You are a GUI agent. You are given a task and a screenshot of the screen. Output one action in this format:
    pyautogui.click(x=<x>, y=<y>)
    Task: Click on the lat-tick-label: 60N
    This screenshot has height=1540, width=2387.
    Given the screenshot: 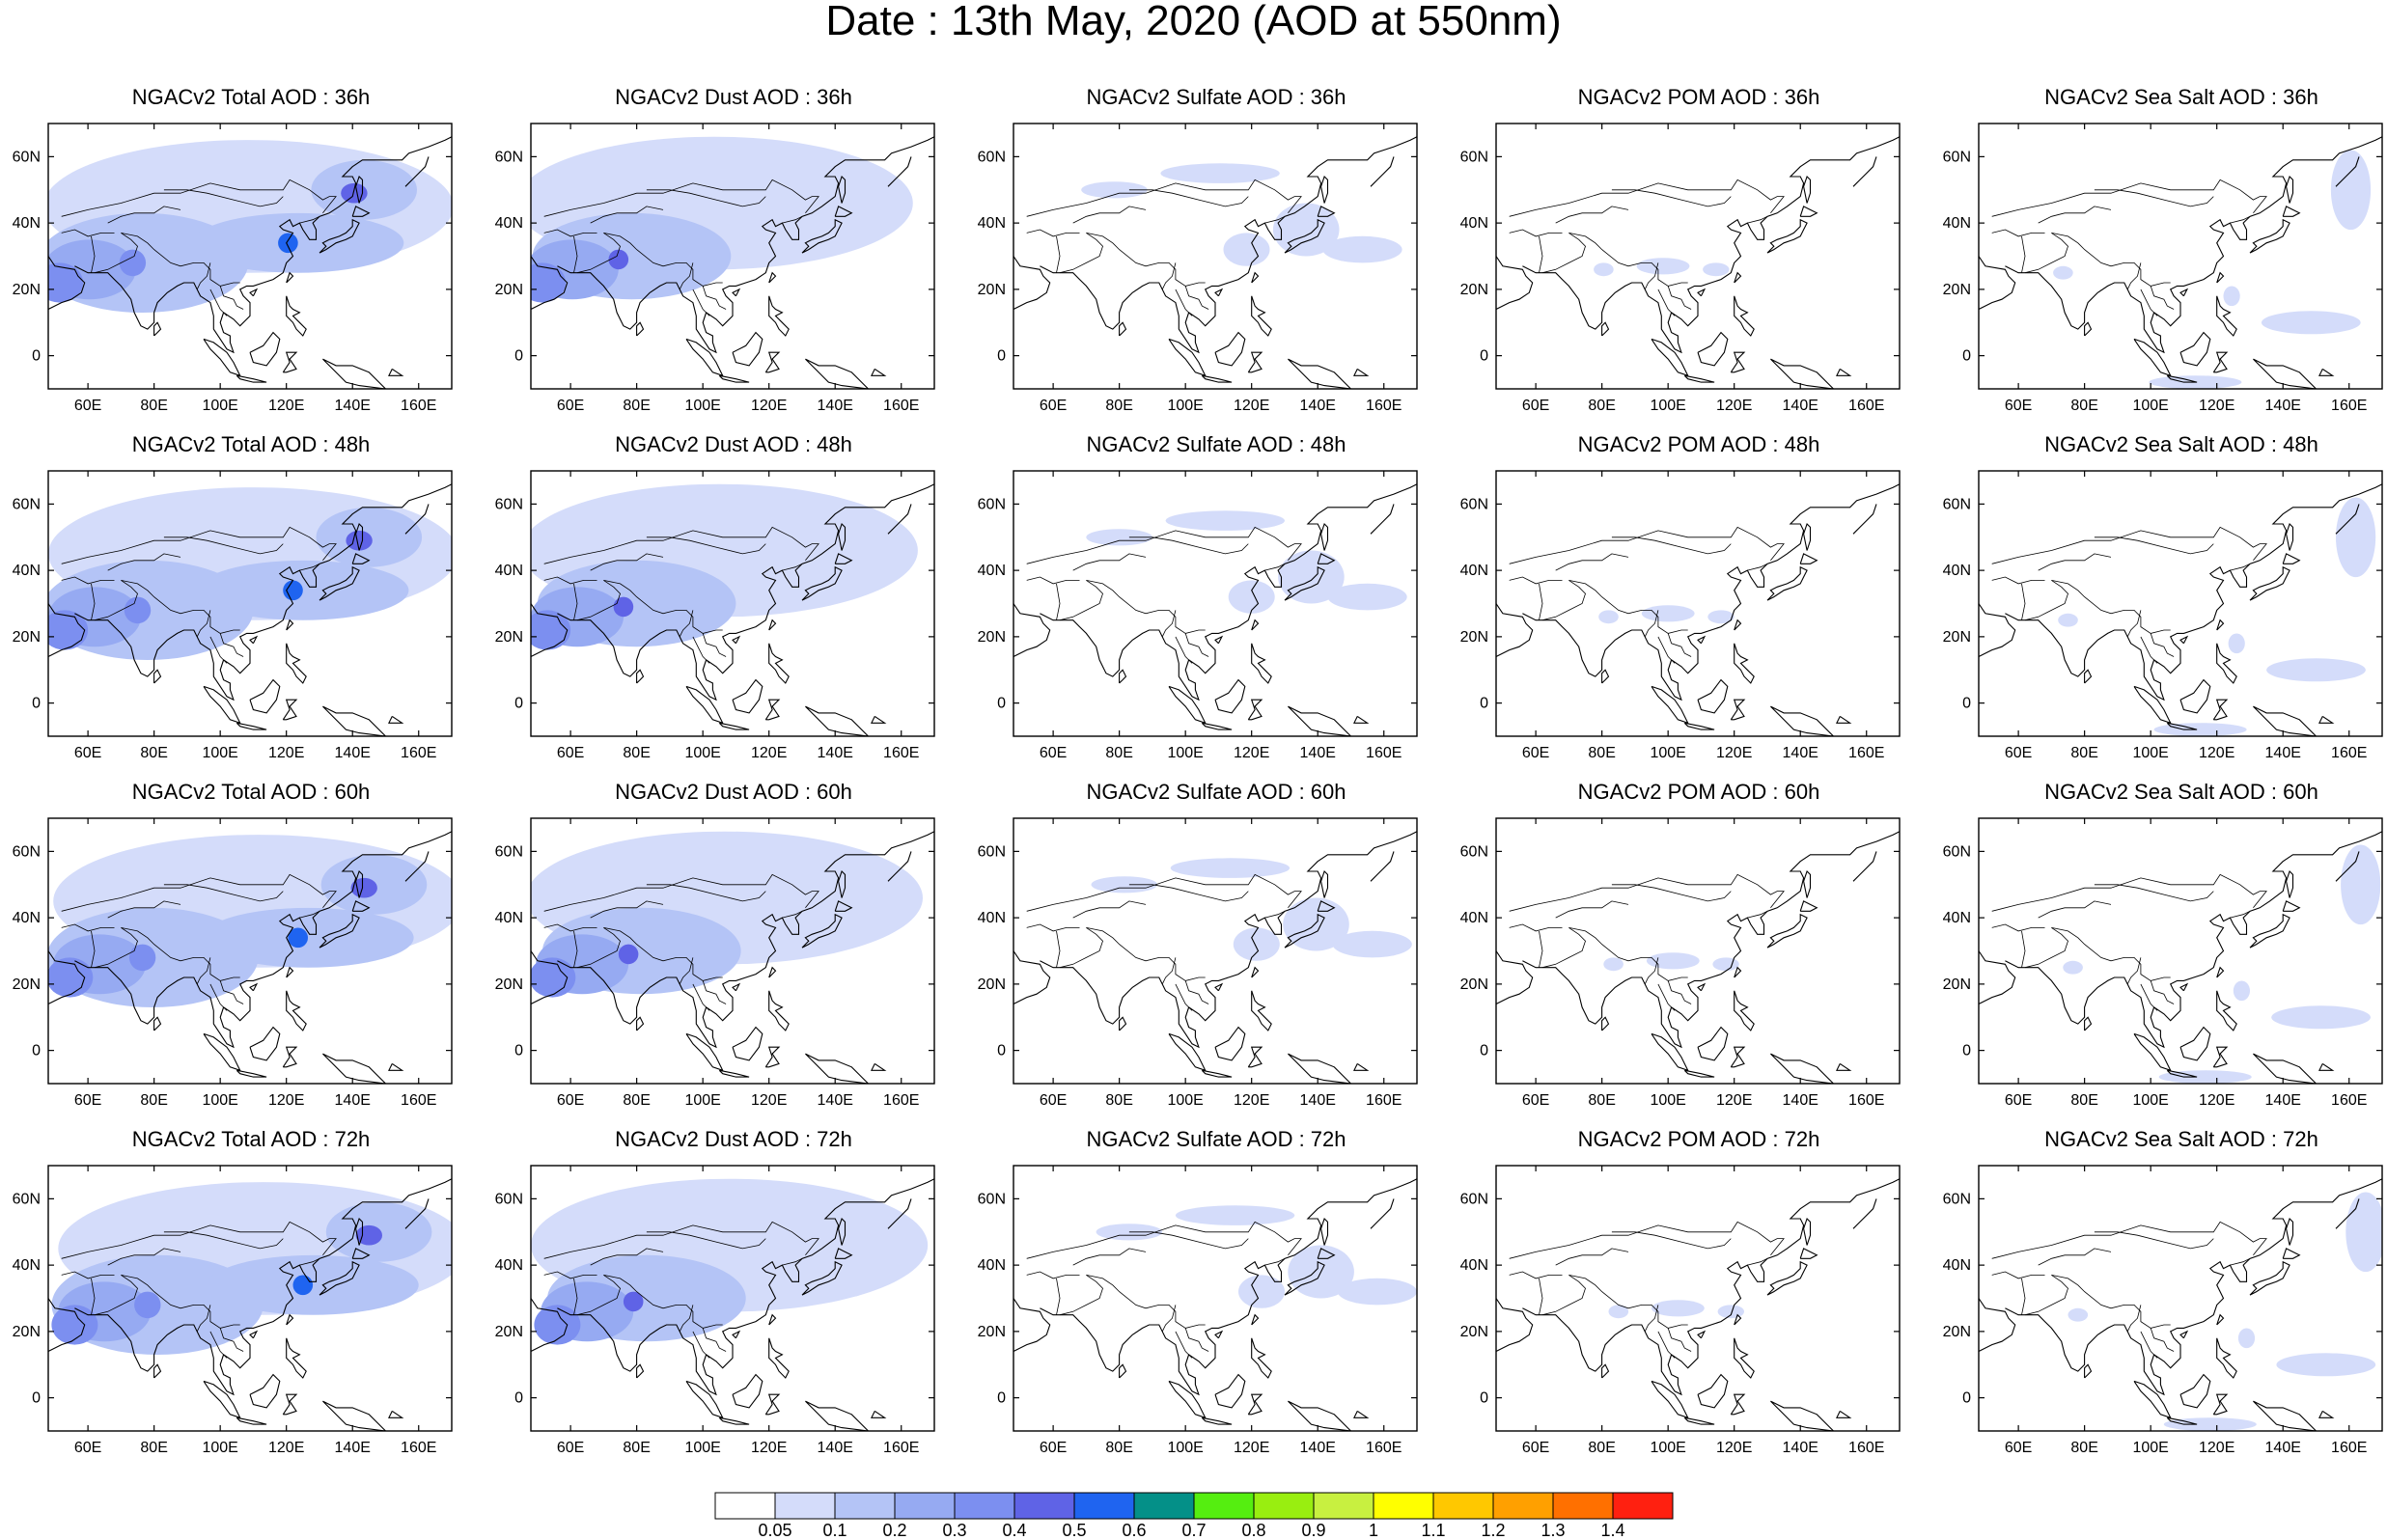 What is the action you would take?
    pyautogui.click(x=1957, y=157)
    